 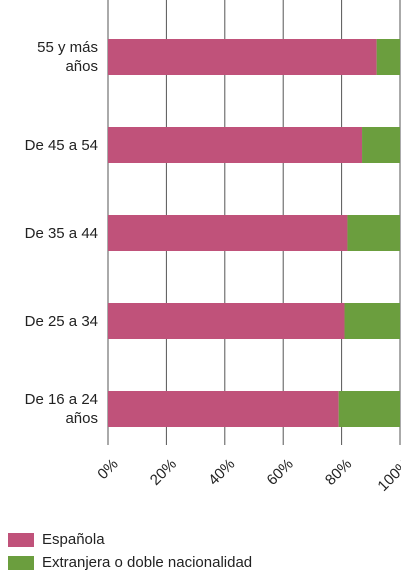 What do you see at coordinates (221, 472) in the screenshot?
I see `x-tick-label: 40%` at bounding box center [221, 472].